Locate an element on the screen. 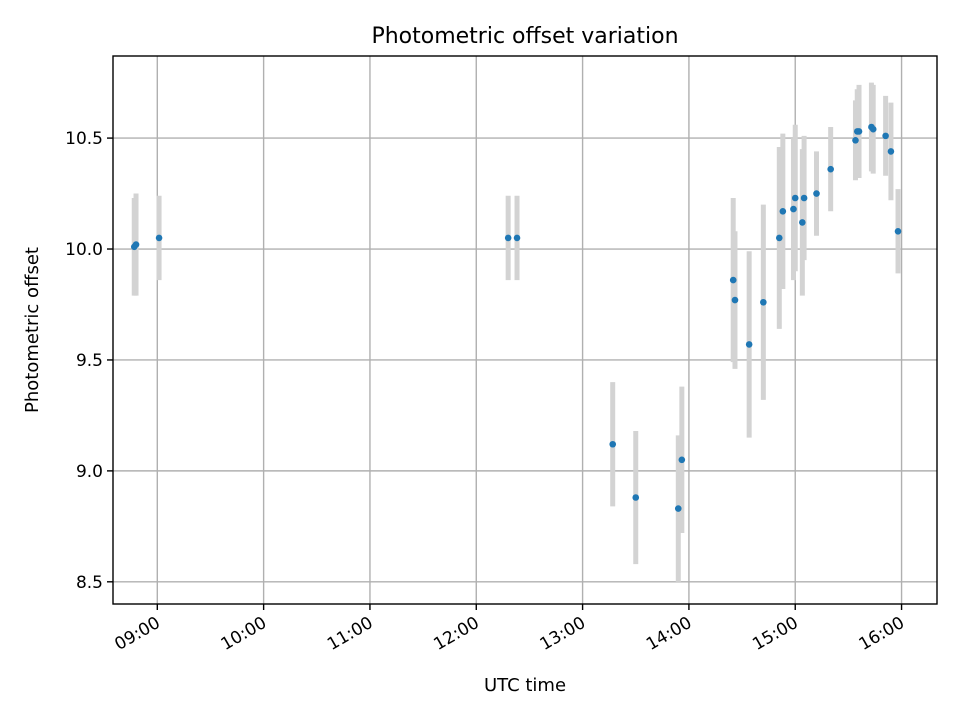 This screenshot has width=960, height=720. chart-title: Photometric offset variation is located at coordinates (524, 36).